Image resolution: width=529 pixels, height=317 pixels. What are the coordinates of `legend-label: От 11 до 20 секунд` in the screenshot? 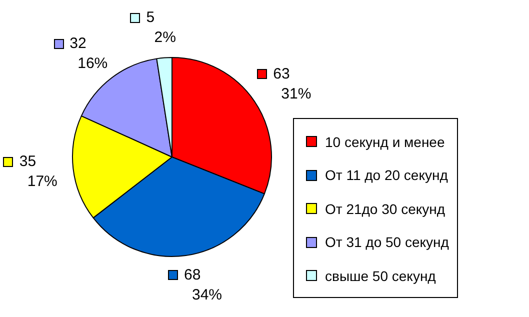 It's located at (386, 175).